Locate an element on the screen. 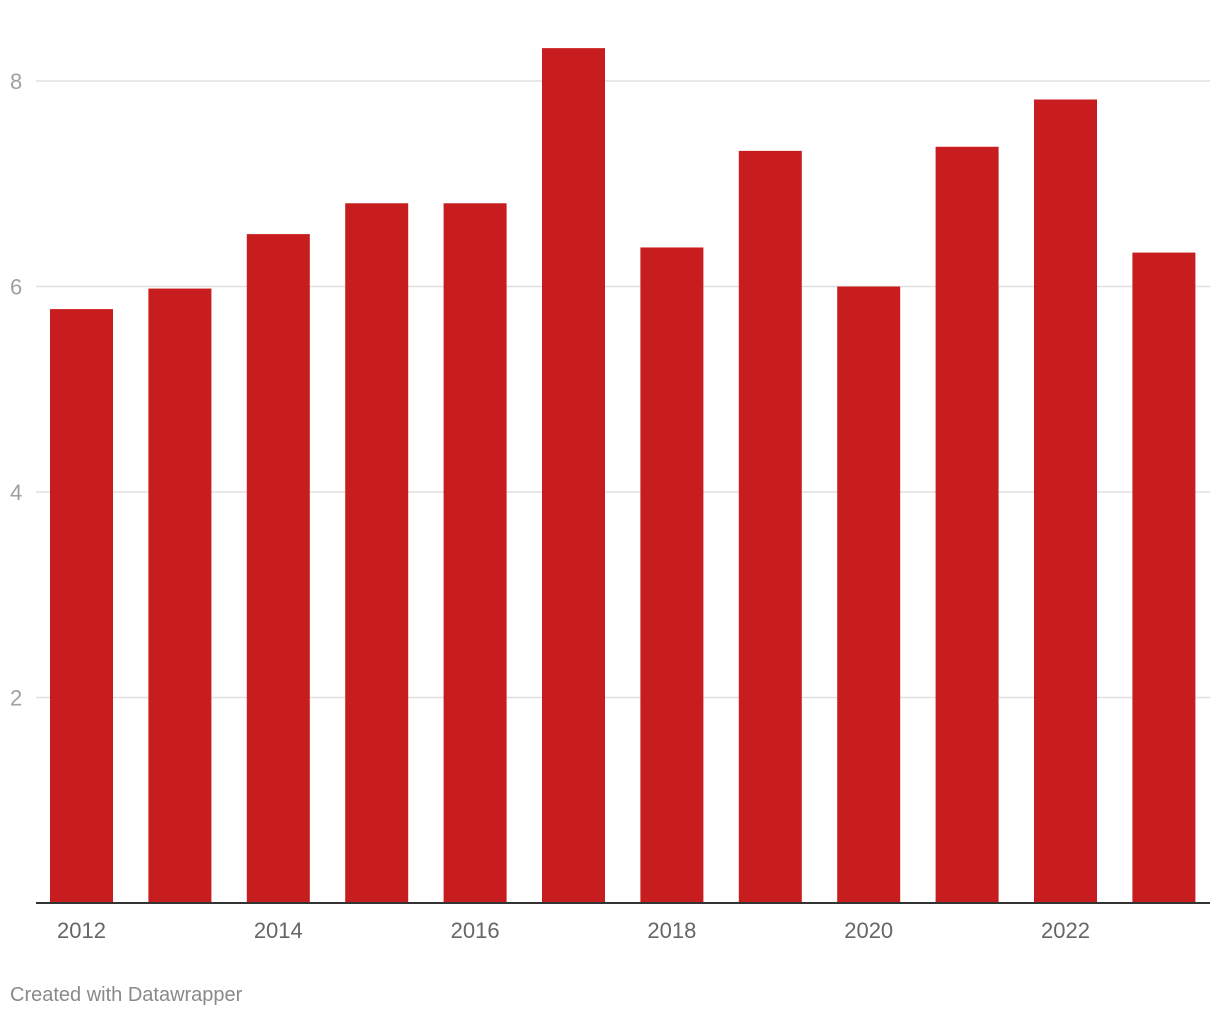  y-tick-label: 2 is located at coordinates (16, 698).